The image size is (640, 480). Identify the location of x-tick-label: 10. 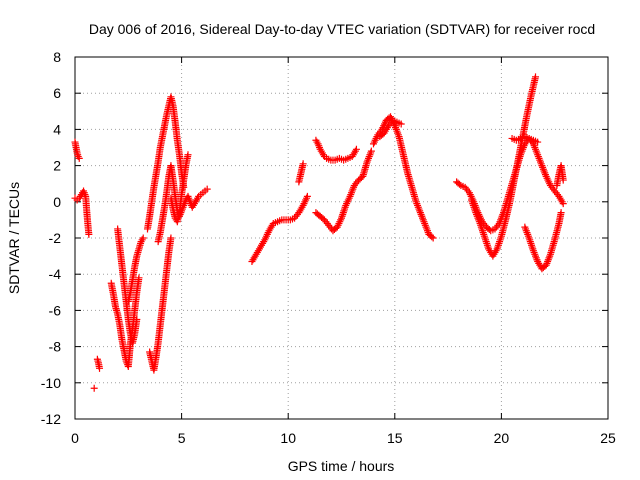
(288, 438).